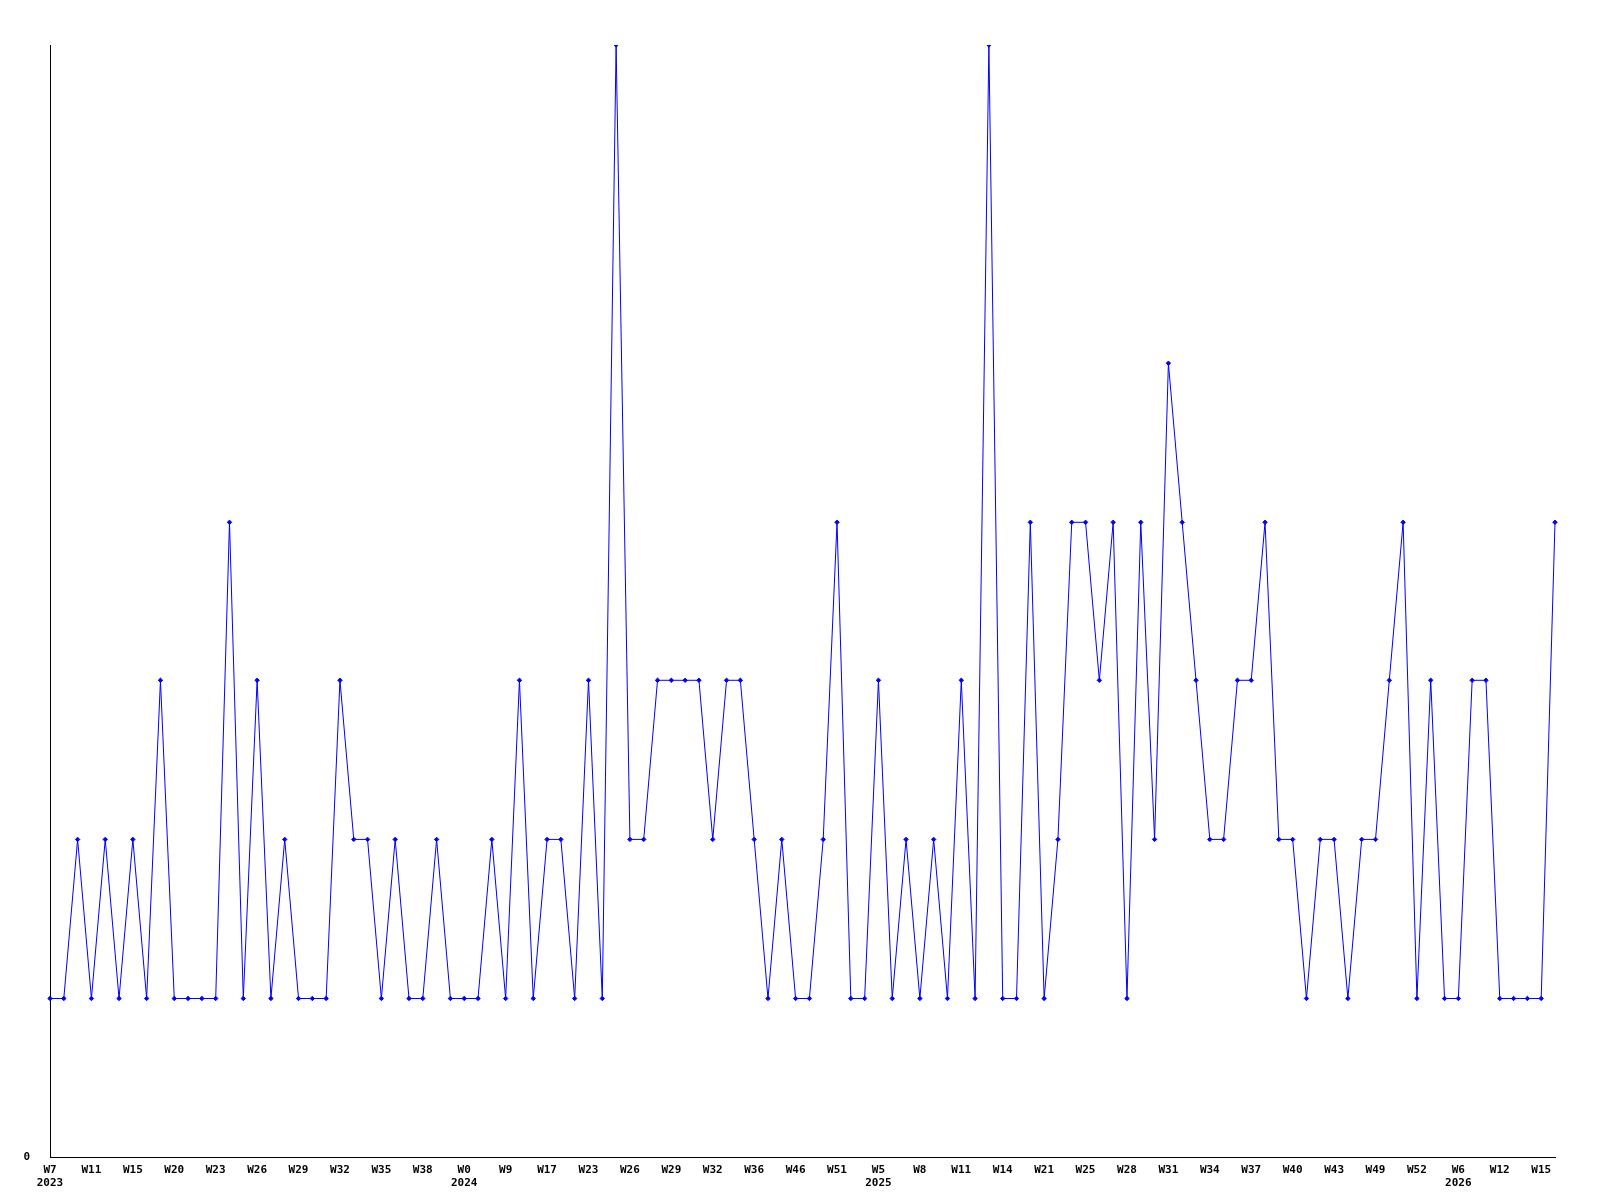 The height and width of the screenshot is (1200, 1600). What do you see at coordinates (754, 1170) in the screenshot?
I see `x-tick-label: W36` at bounding box center [754, 1170].